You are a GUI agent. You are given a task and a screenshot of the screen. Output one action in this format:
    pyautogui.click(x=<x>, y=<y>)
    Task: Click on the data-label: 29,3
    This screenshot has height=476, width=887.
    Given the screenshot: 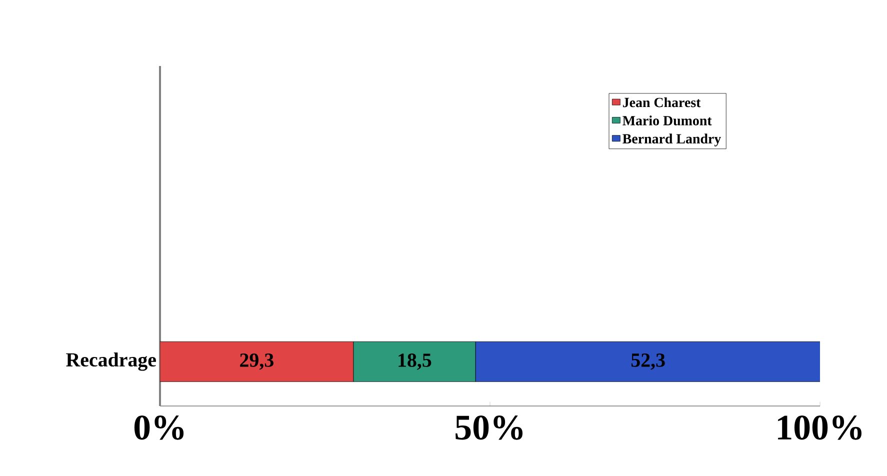 What is the action you would take?
    pyautogui.click(x=257, y=362)
    